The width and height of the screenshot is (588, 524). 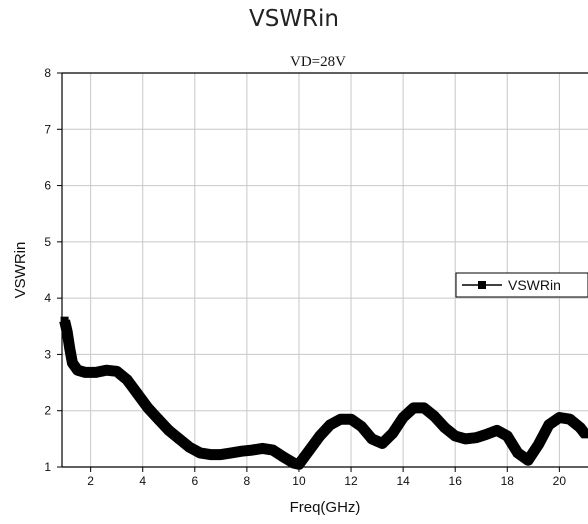 I want to click on x-tick-label: 4, so click(x=142, y=481).